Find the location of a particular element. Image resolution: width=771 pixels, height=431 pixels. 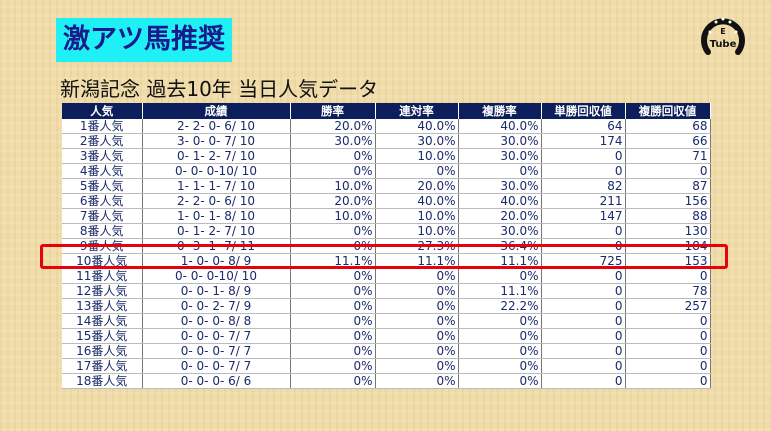

horseshoe-logo-icon: E Tube is located at coordinates (723, 36).